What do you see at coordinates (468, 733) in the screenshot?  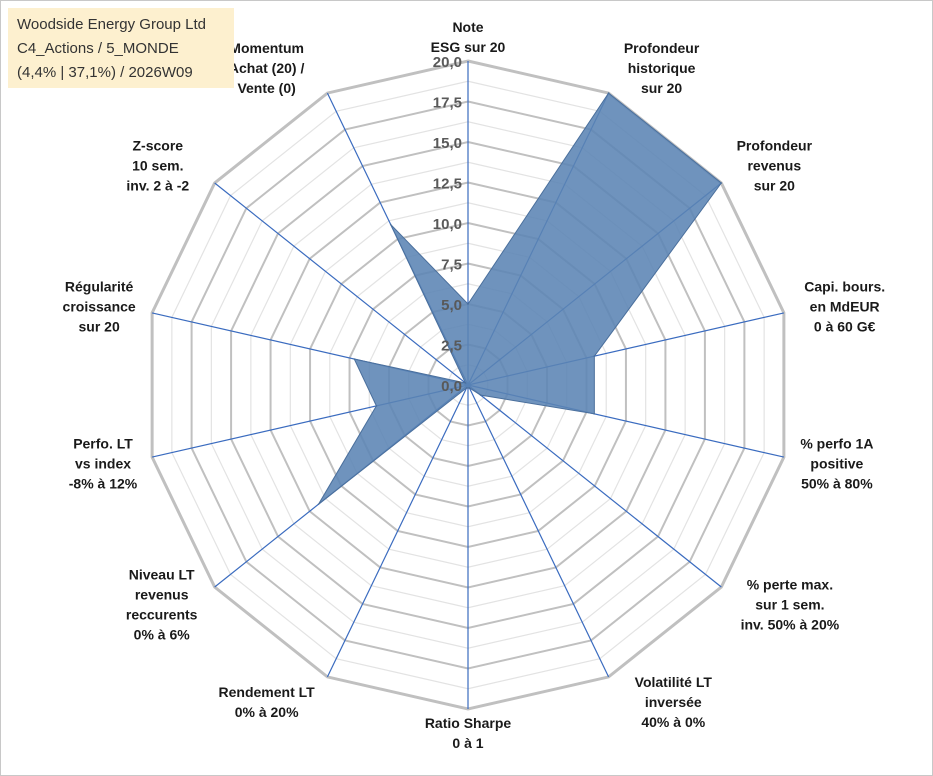 I see `axis-label: Ratio Sharpe 0 à 1` at bounding box center [468, 733].